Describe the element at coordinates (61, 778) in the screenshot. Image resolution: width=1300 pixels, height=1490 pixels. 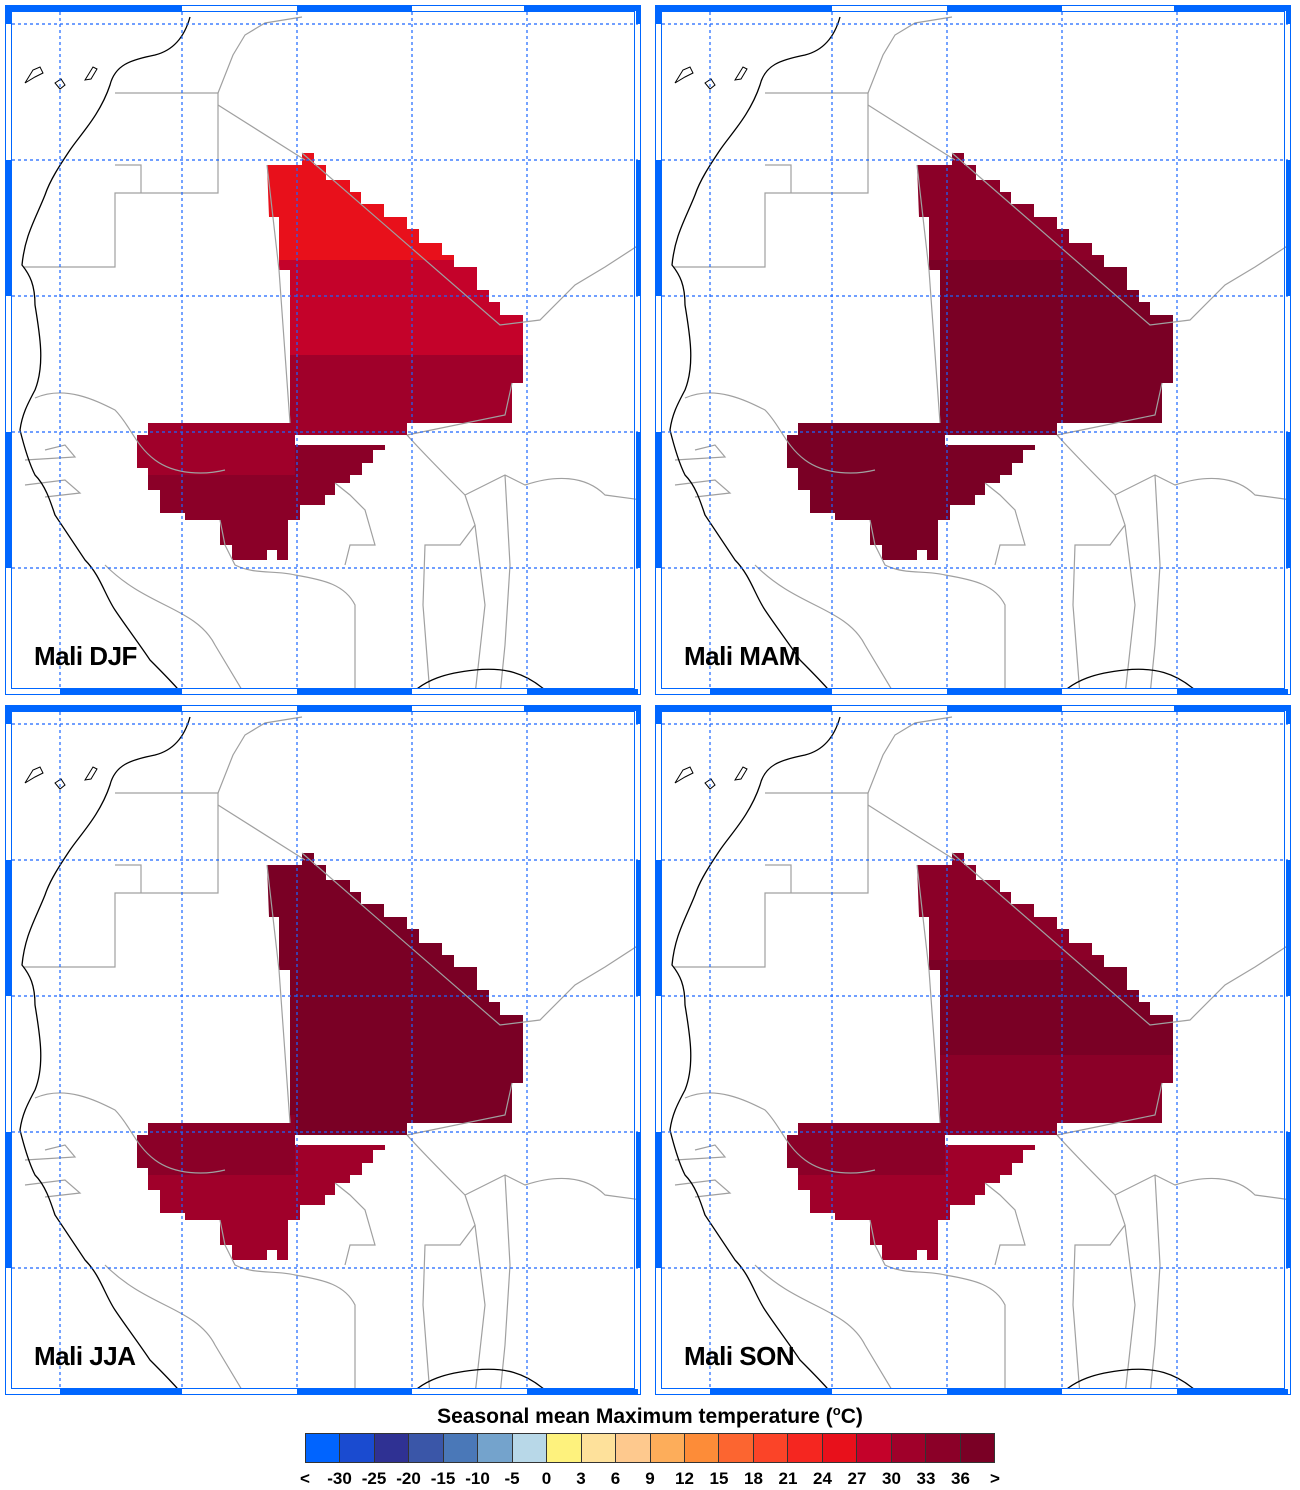
I see `island-outline` at that location.